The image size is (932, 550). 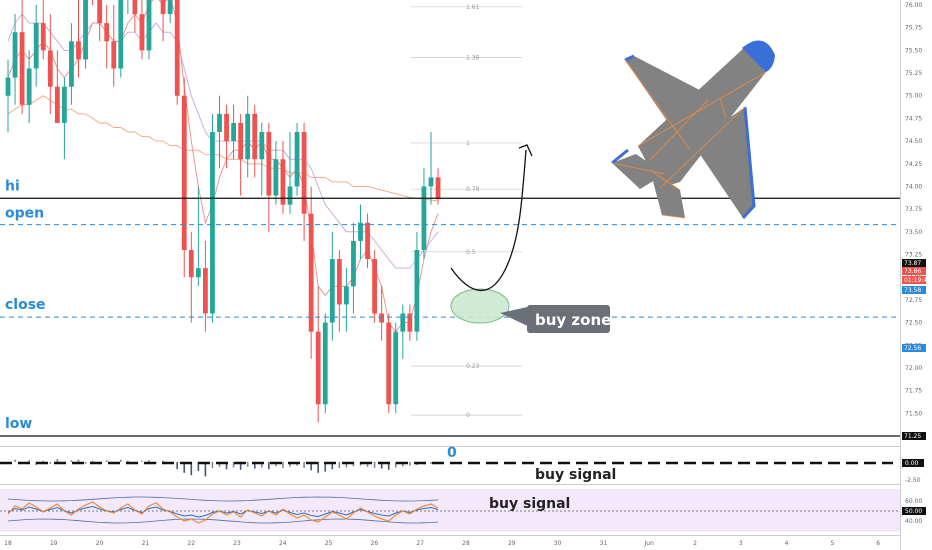 What do you see at coordinates (283, 543) in the screenshot?
I see `x-tick-label: 24` at bounding box center [283, 543].